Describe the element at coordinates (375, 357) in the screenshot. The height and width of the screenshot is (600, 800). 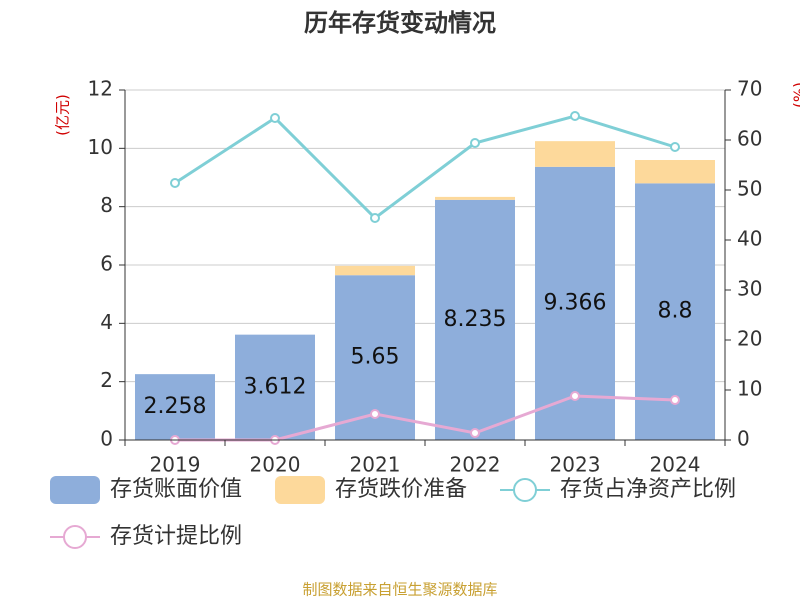
I see `bar-value-label: 5.65` at that location.